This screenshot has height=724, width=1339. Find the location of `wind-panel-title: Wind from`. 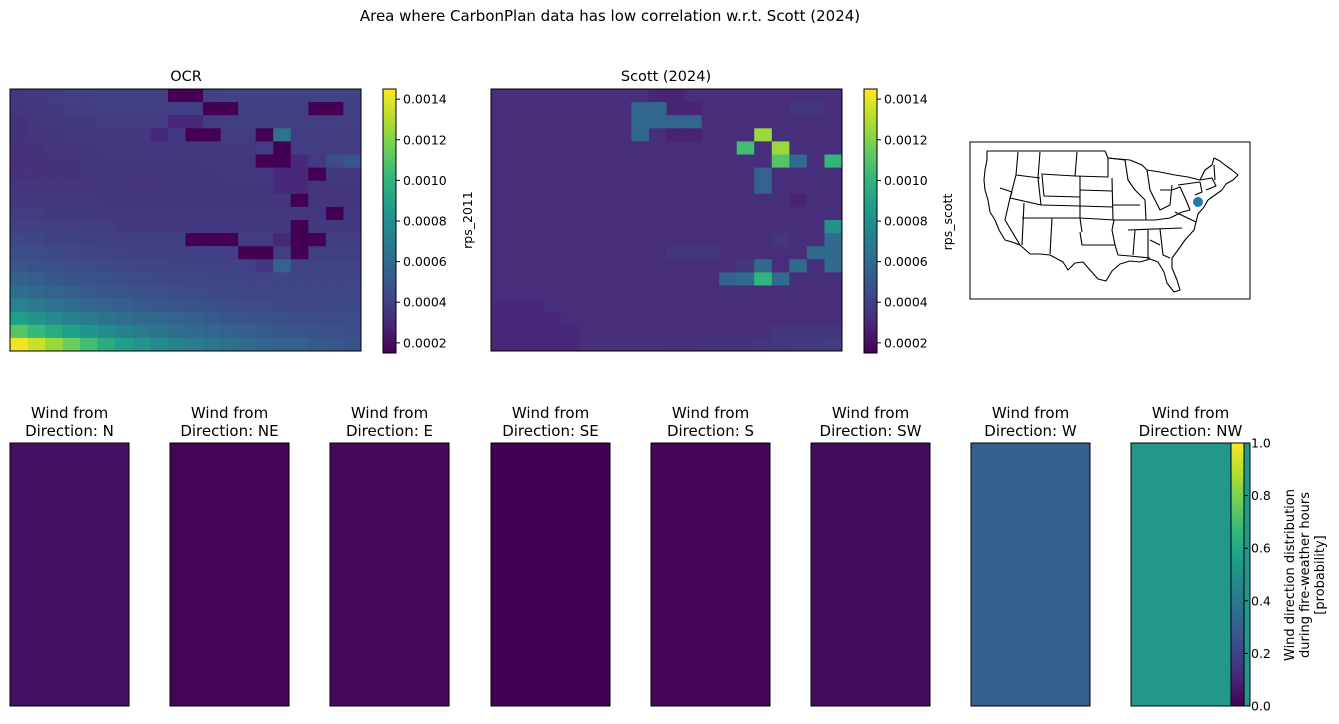

wind-panel-title: Wind from is located at coordinates (550, 413).